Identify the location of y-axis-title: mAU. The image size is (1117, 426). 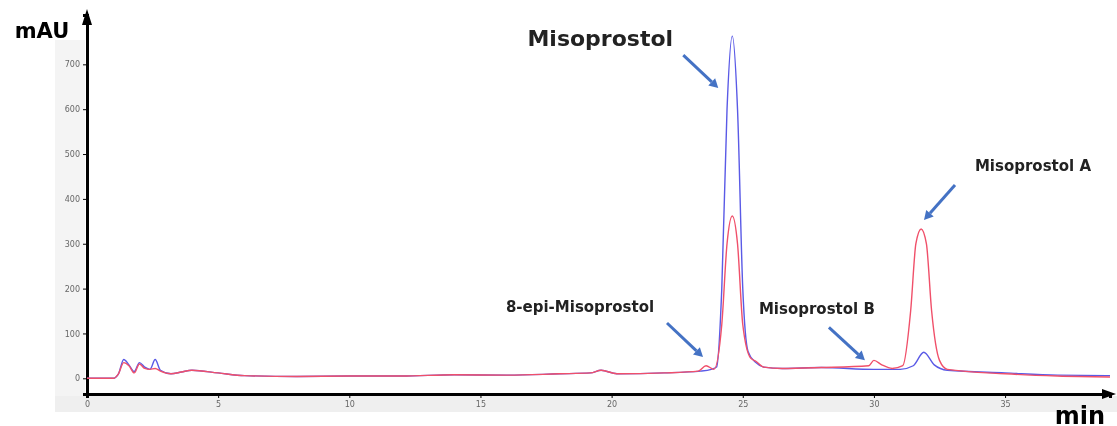
(42, 31).